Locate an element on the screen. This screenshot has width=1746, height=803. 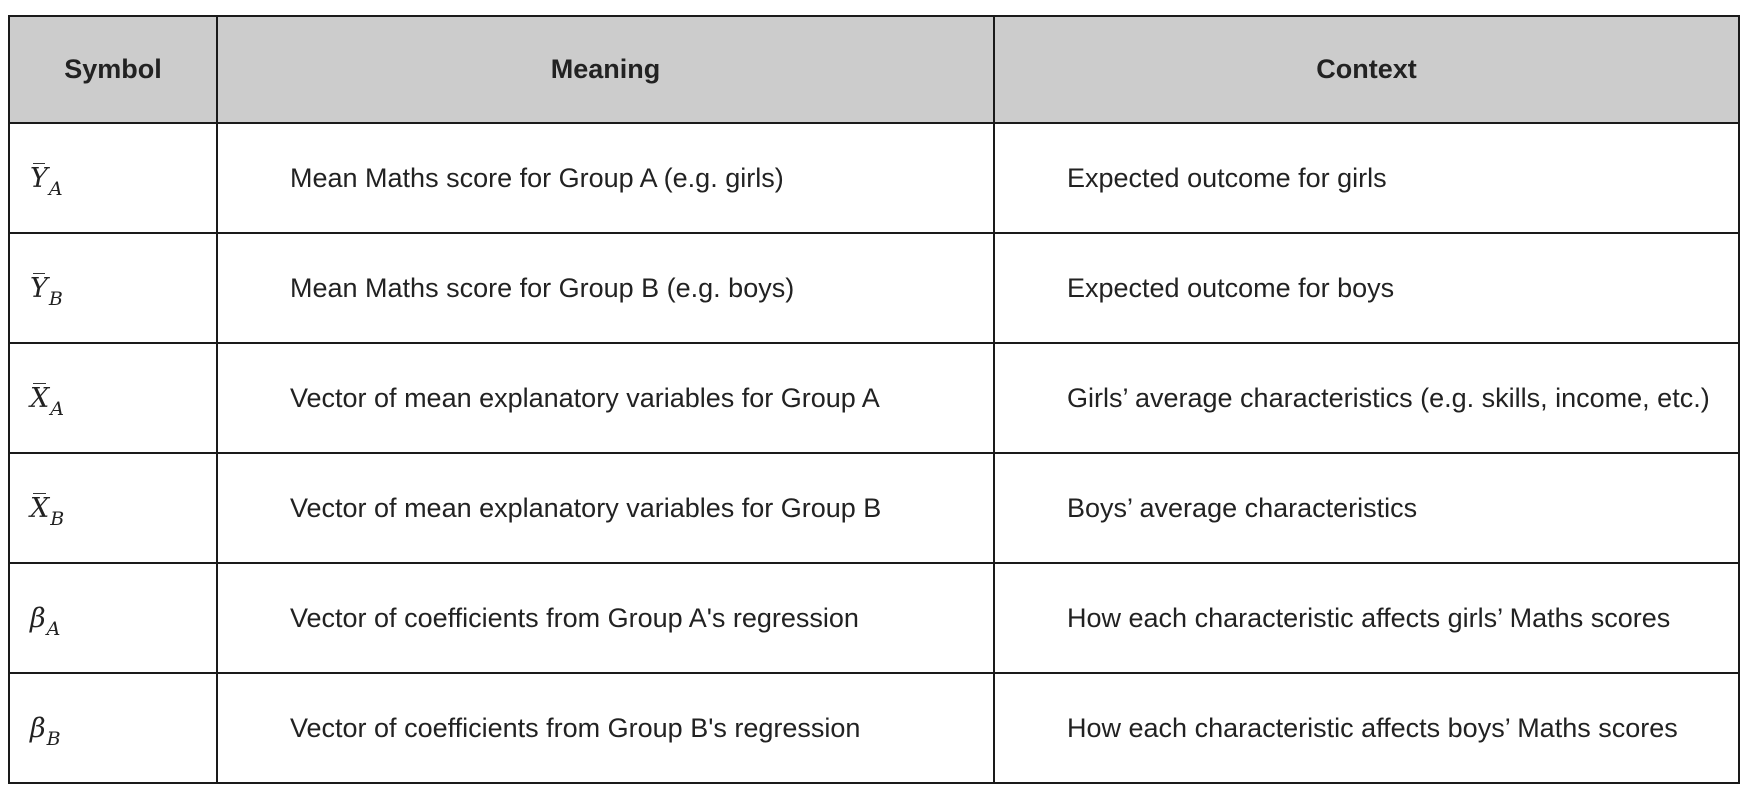
math-symbol: XB is located at coordinates (47, 511).